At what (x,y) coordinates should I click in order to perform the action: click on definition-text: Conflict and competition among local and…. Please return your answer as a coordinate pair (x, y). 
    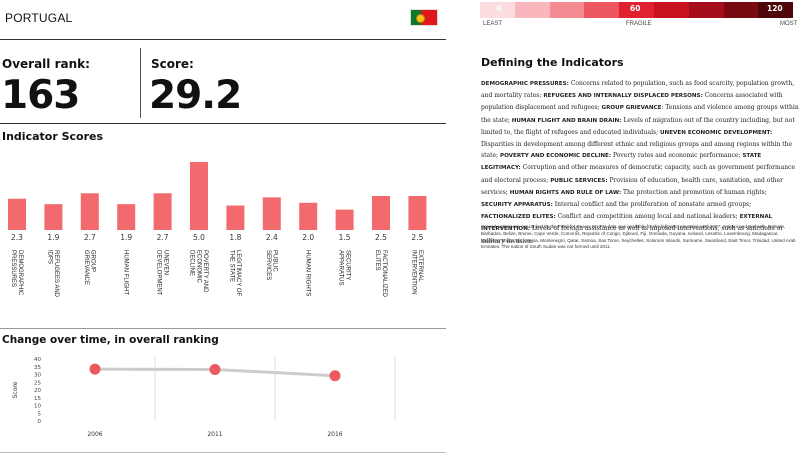
    Looking at the image, I should click on (647, 217).